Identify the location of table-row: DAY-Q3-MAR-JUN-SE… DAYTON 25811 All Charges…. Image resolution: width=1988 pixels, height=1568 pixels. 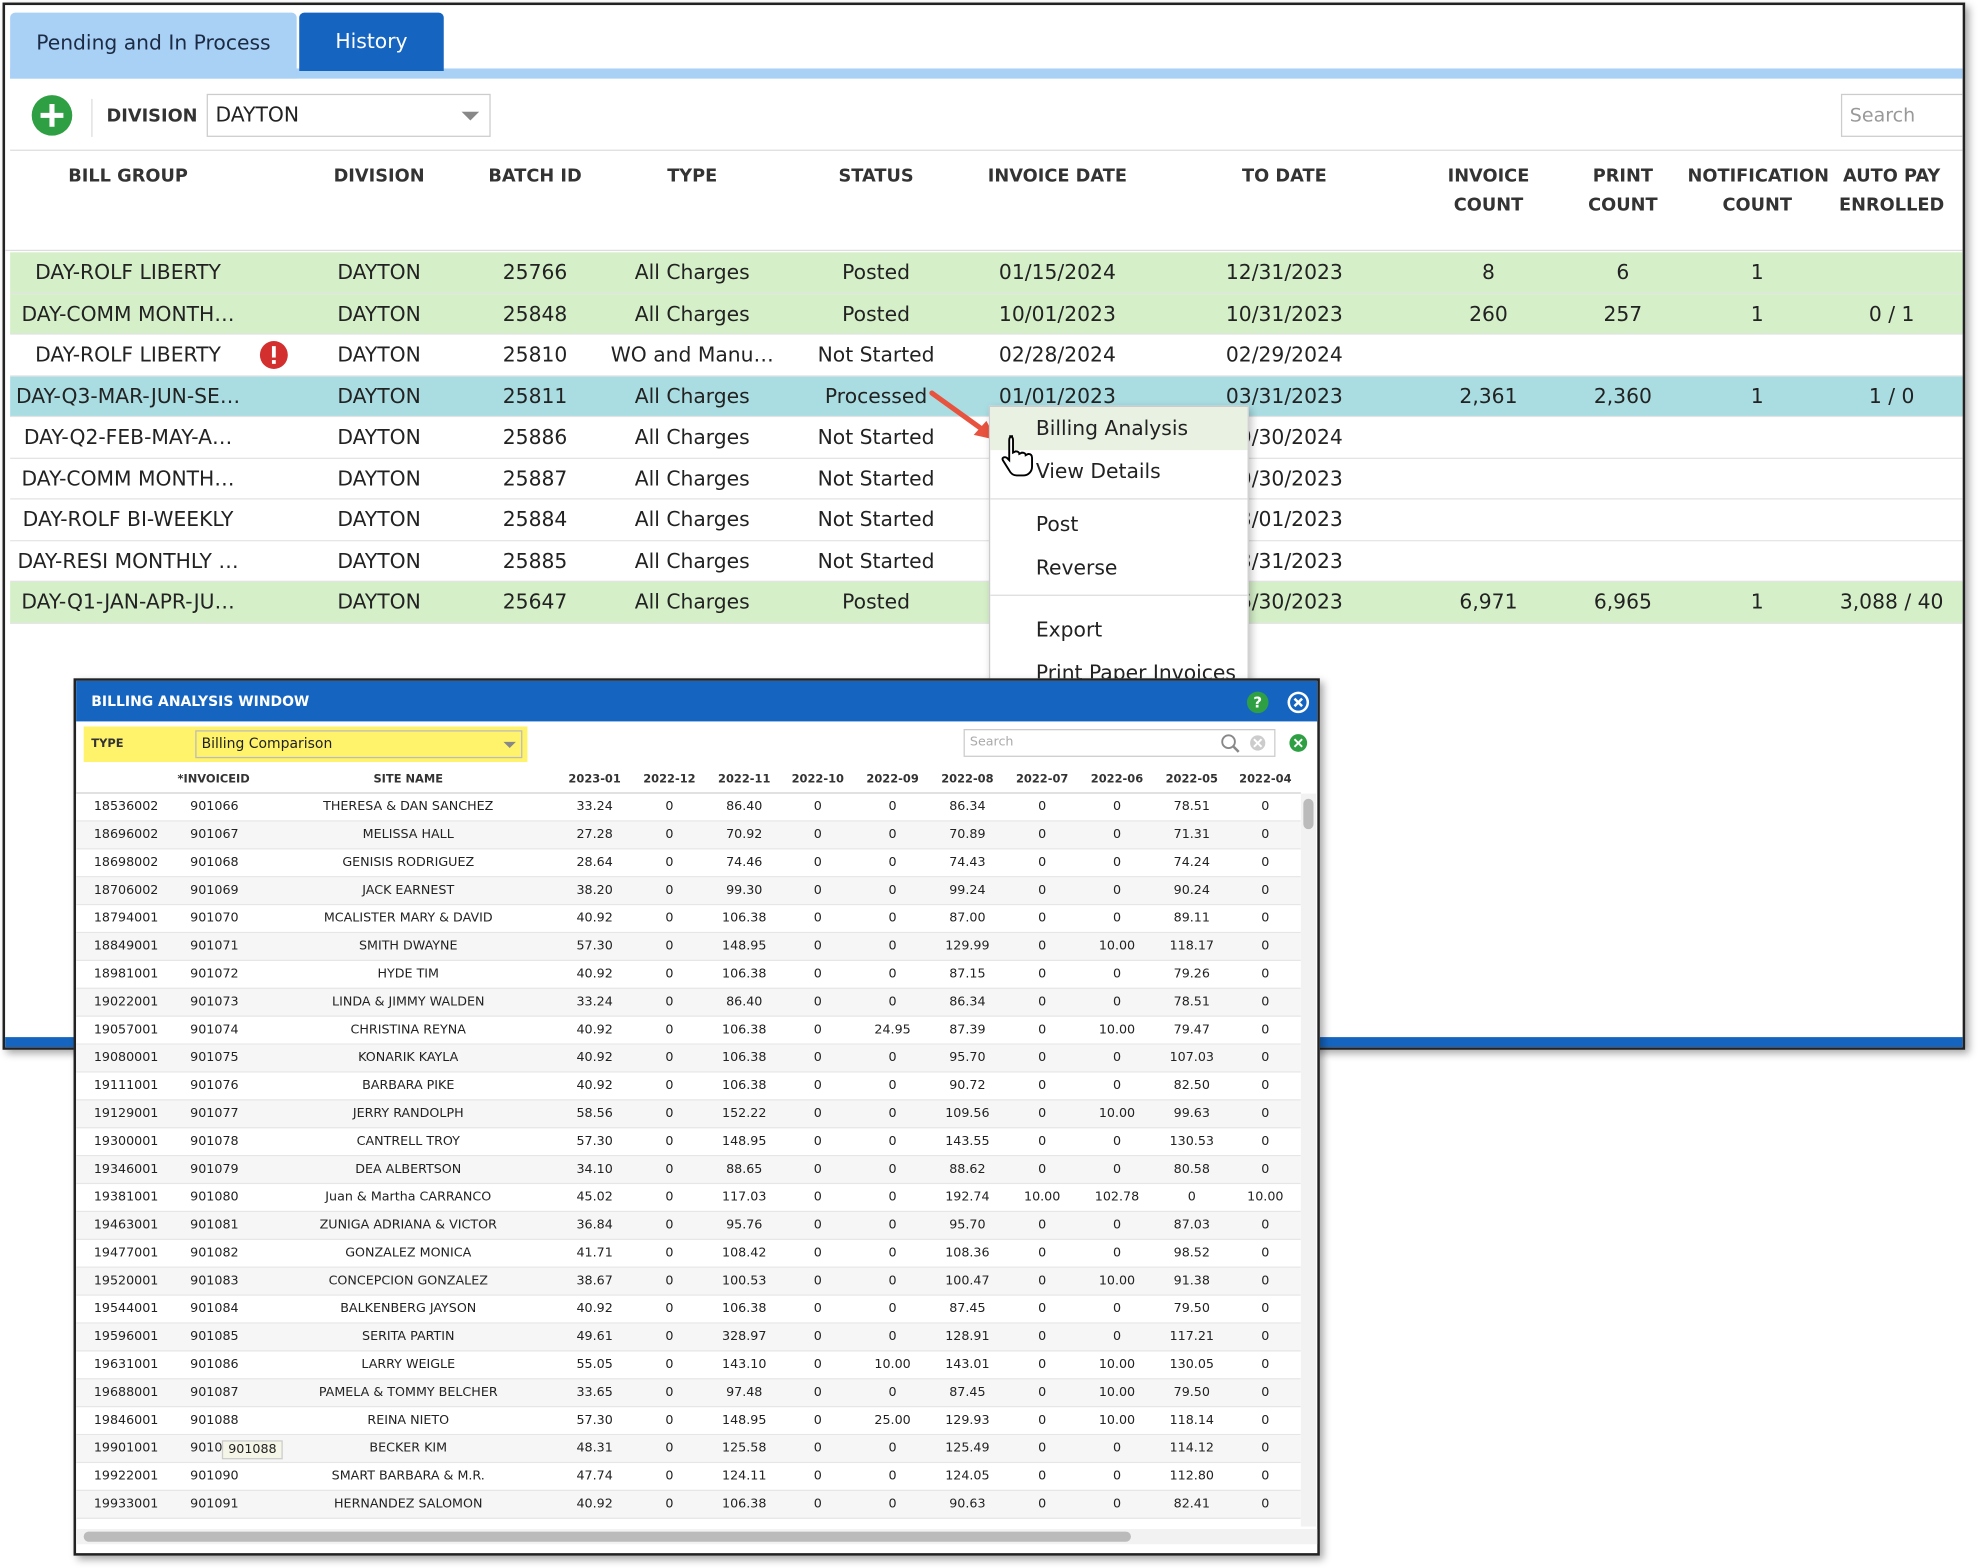
(986, 396).